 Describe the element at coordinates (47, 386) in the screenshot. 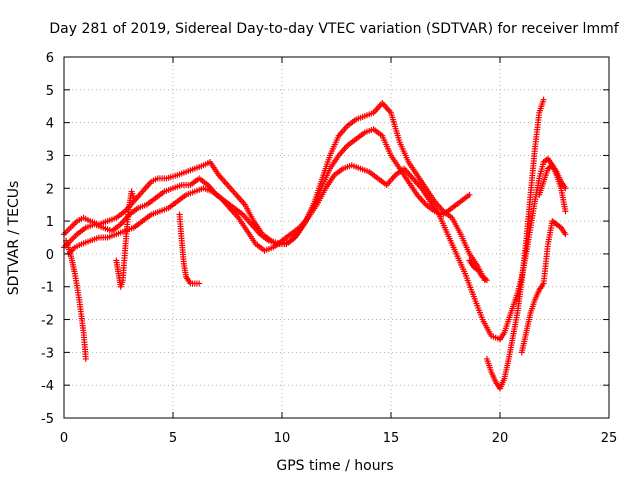

I see `y-tick-label: -4` at that location.